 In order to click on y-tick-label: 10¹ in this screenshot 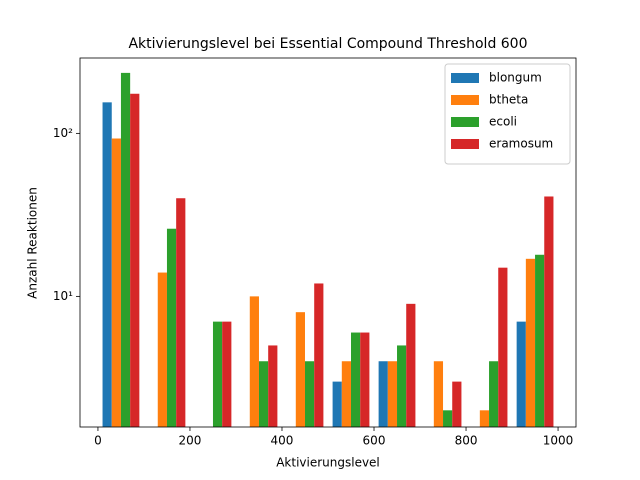, I will do `click(63, 296)`.